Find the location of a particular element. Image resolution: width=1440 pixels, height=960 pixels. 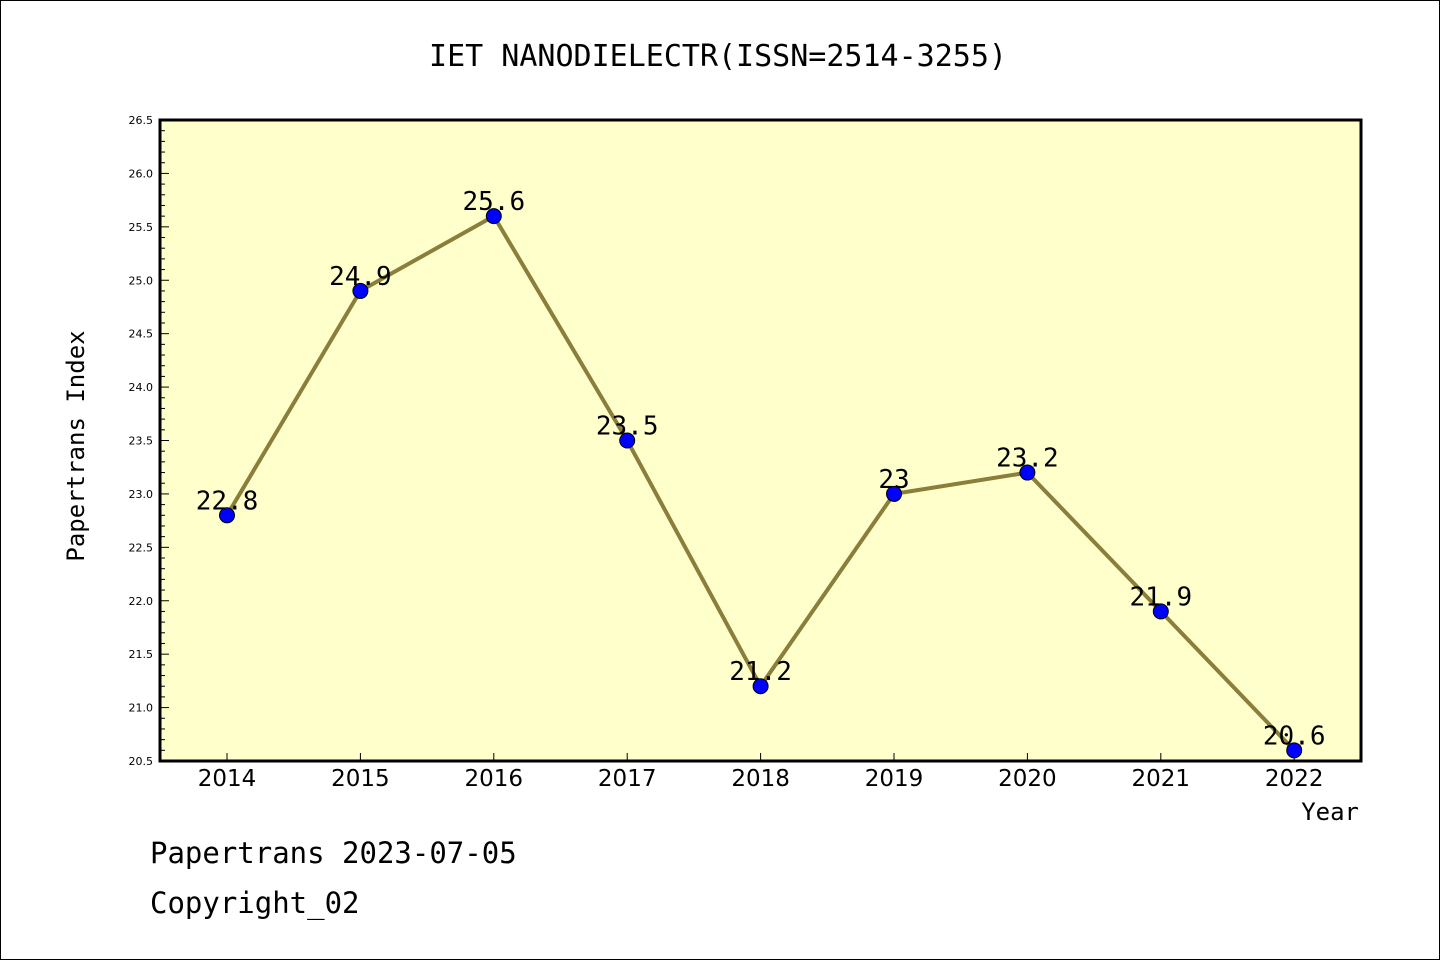

data-value-label: 21.2 is located at coordinates (760, 672).